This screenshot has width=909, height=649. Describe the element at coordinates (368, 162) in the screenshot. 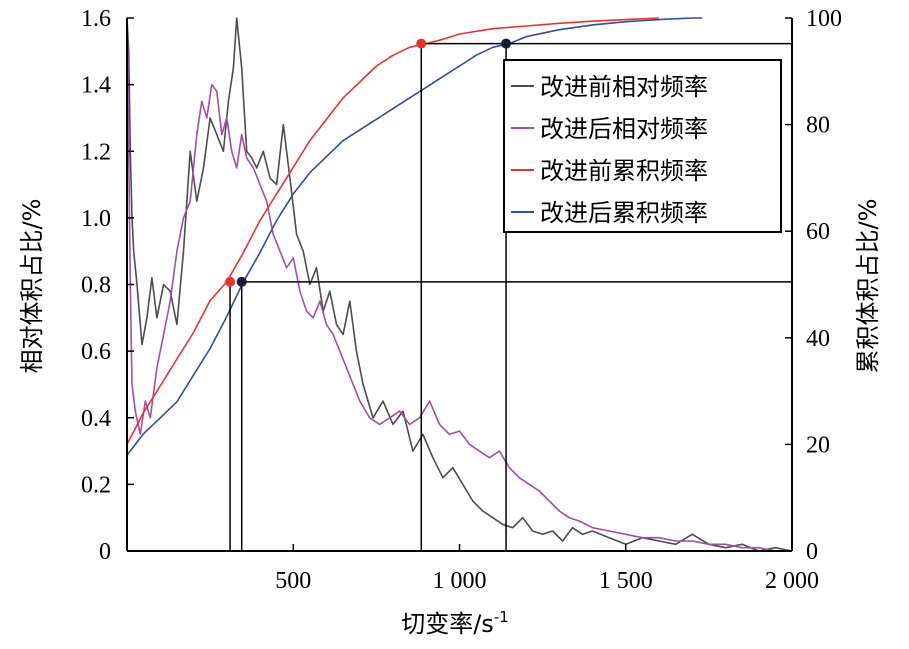

I see `markers` at that location.